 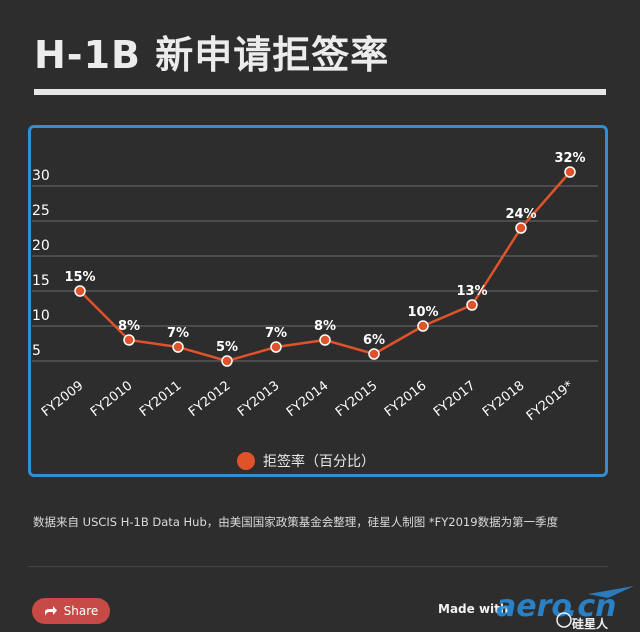 I want to click on data-label: 10%, so click(x=422, y=312).